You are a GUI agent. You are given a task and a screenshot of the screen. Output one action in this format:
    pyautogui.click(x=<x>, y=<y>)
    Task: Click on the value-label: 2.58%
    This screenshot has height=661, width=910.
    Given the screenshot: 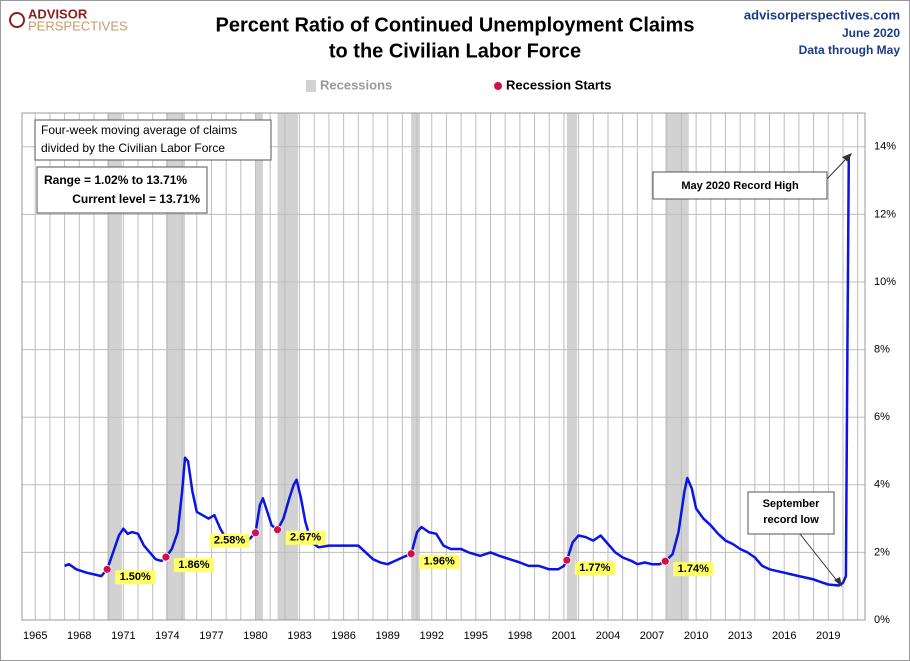 What is the action you would take?
    pyautogui.click(x=229, y=541)
    